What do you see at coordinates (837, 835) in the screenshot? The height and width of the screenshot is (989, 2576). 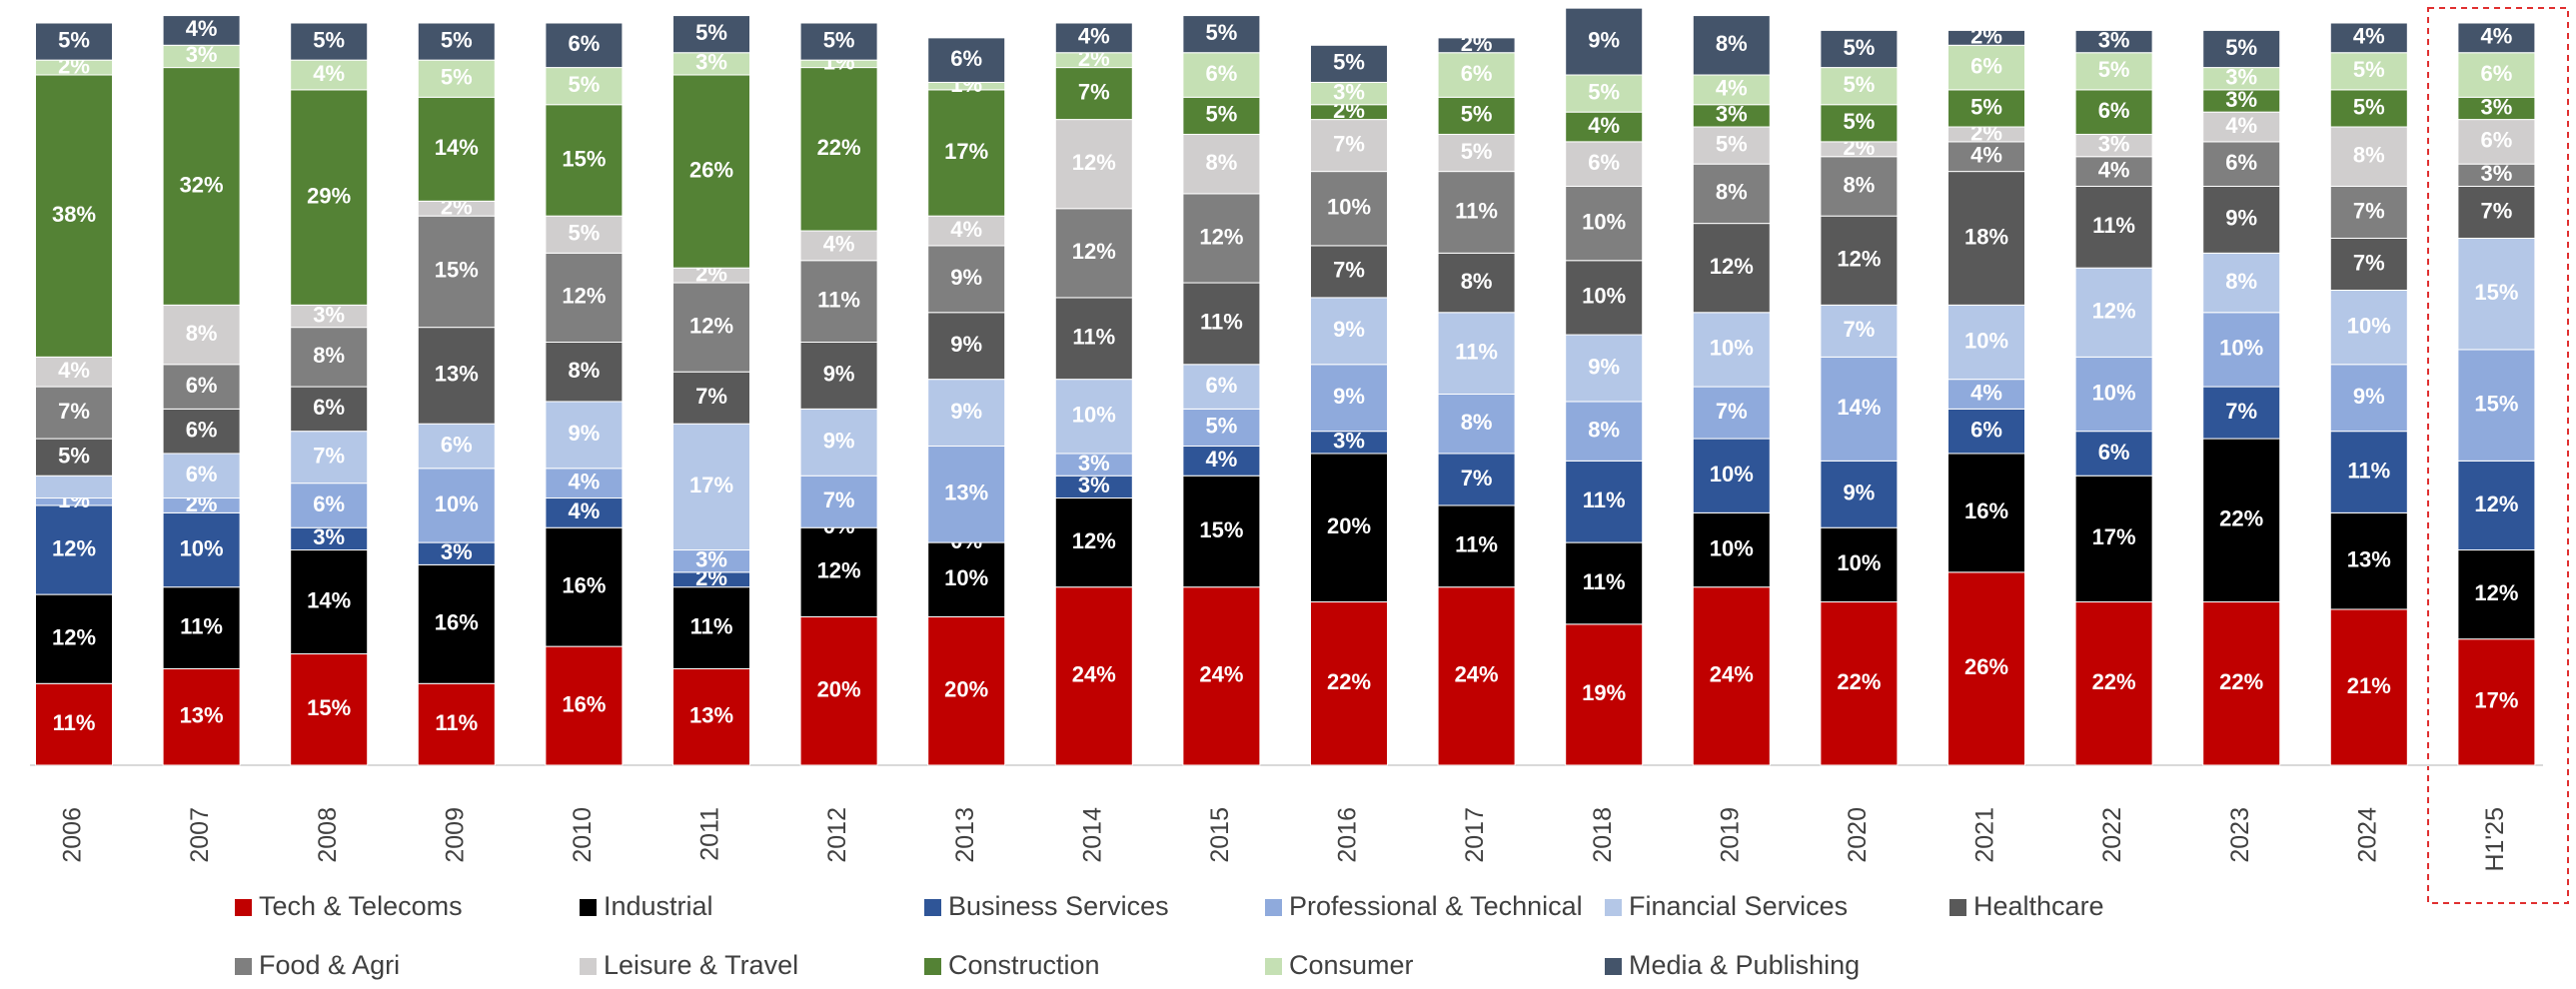 I see `x-tick-label: 2012` at bounding box center [837, 835].